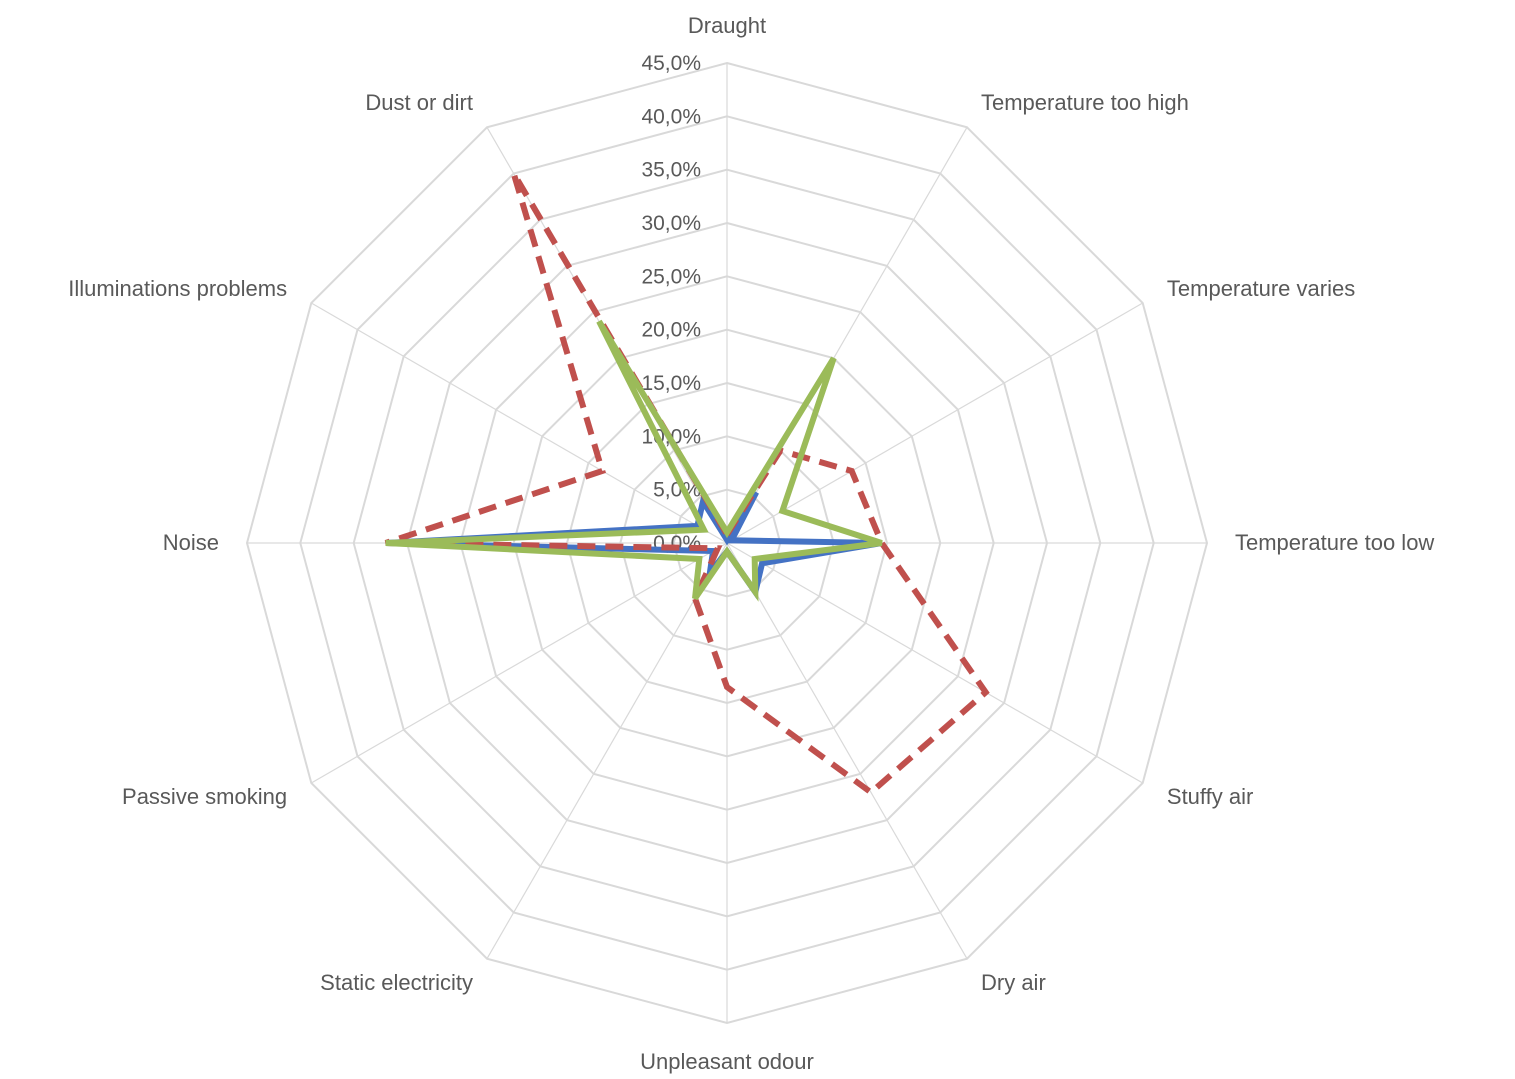 This screenshot has height=1079, width=1515. I want to click on category-label: Static electricity, so click(396, 982).